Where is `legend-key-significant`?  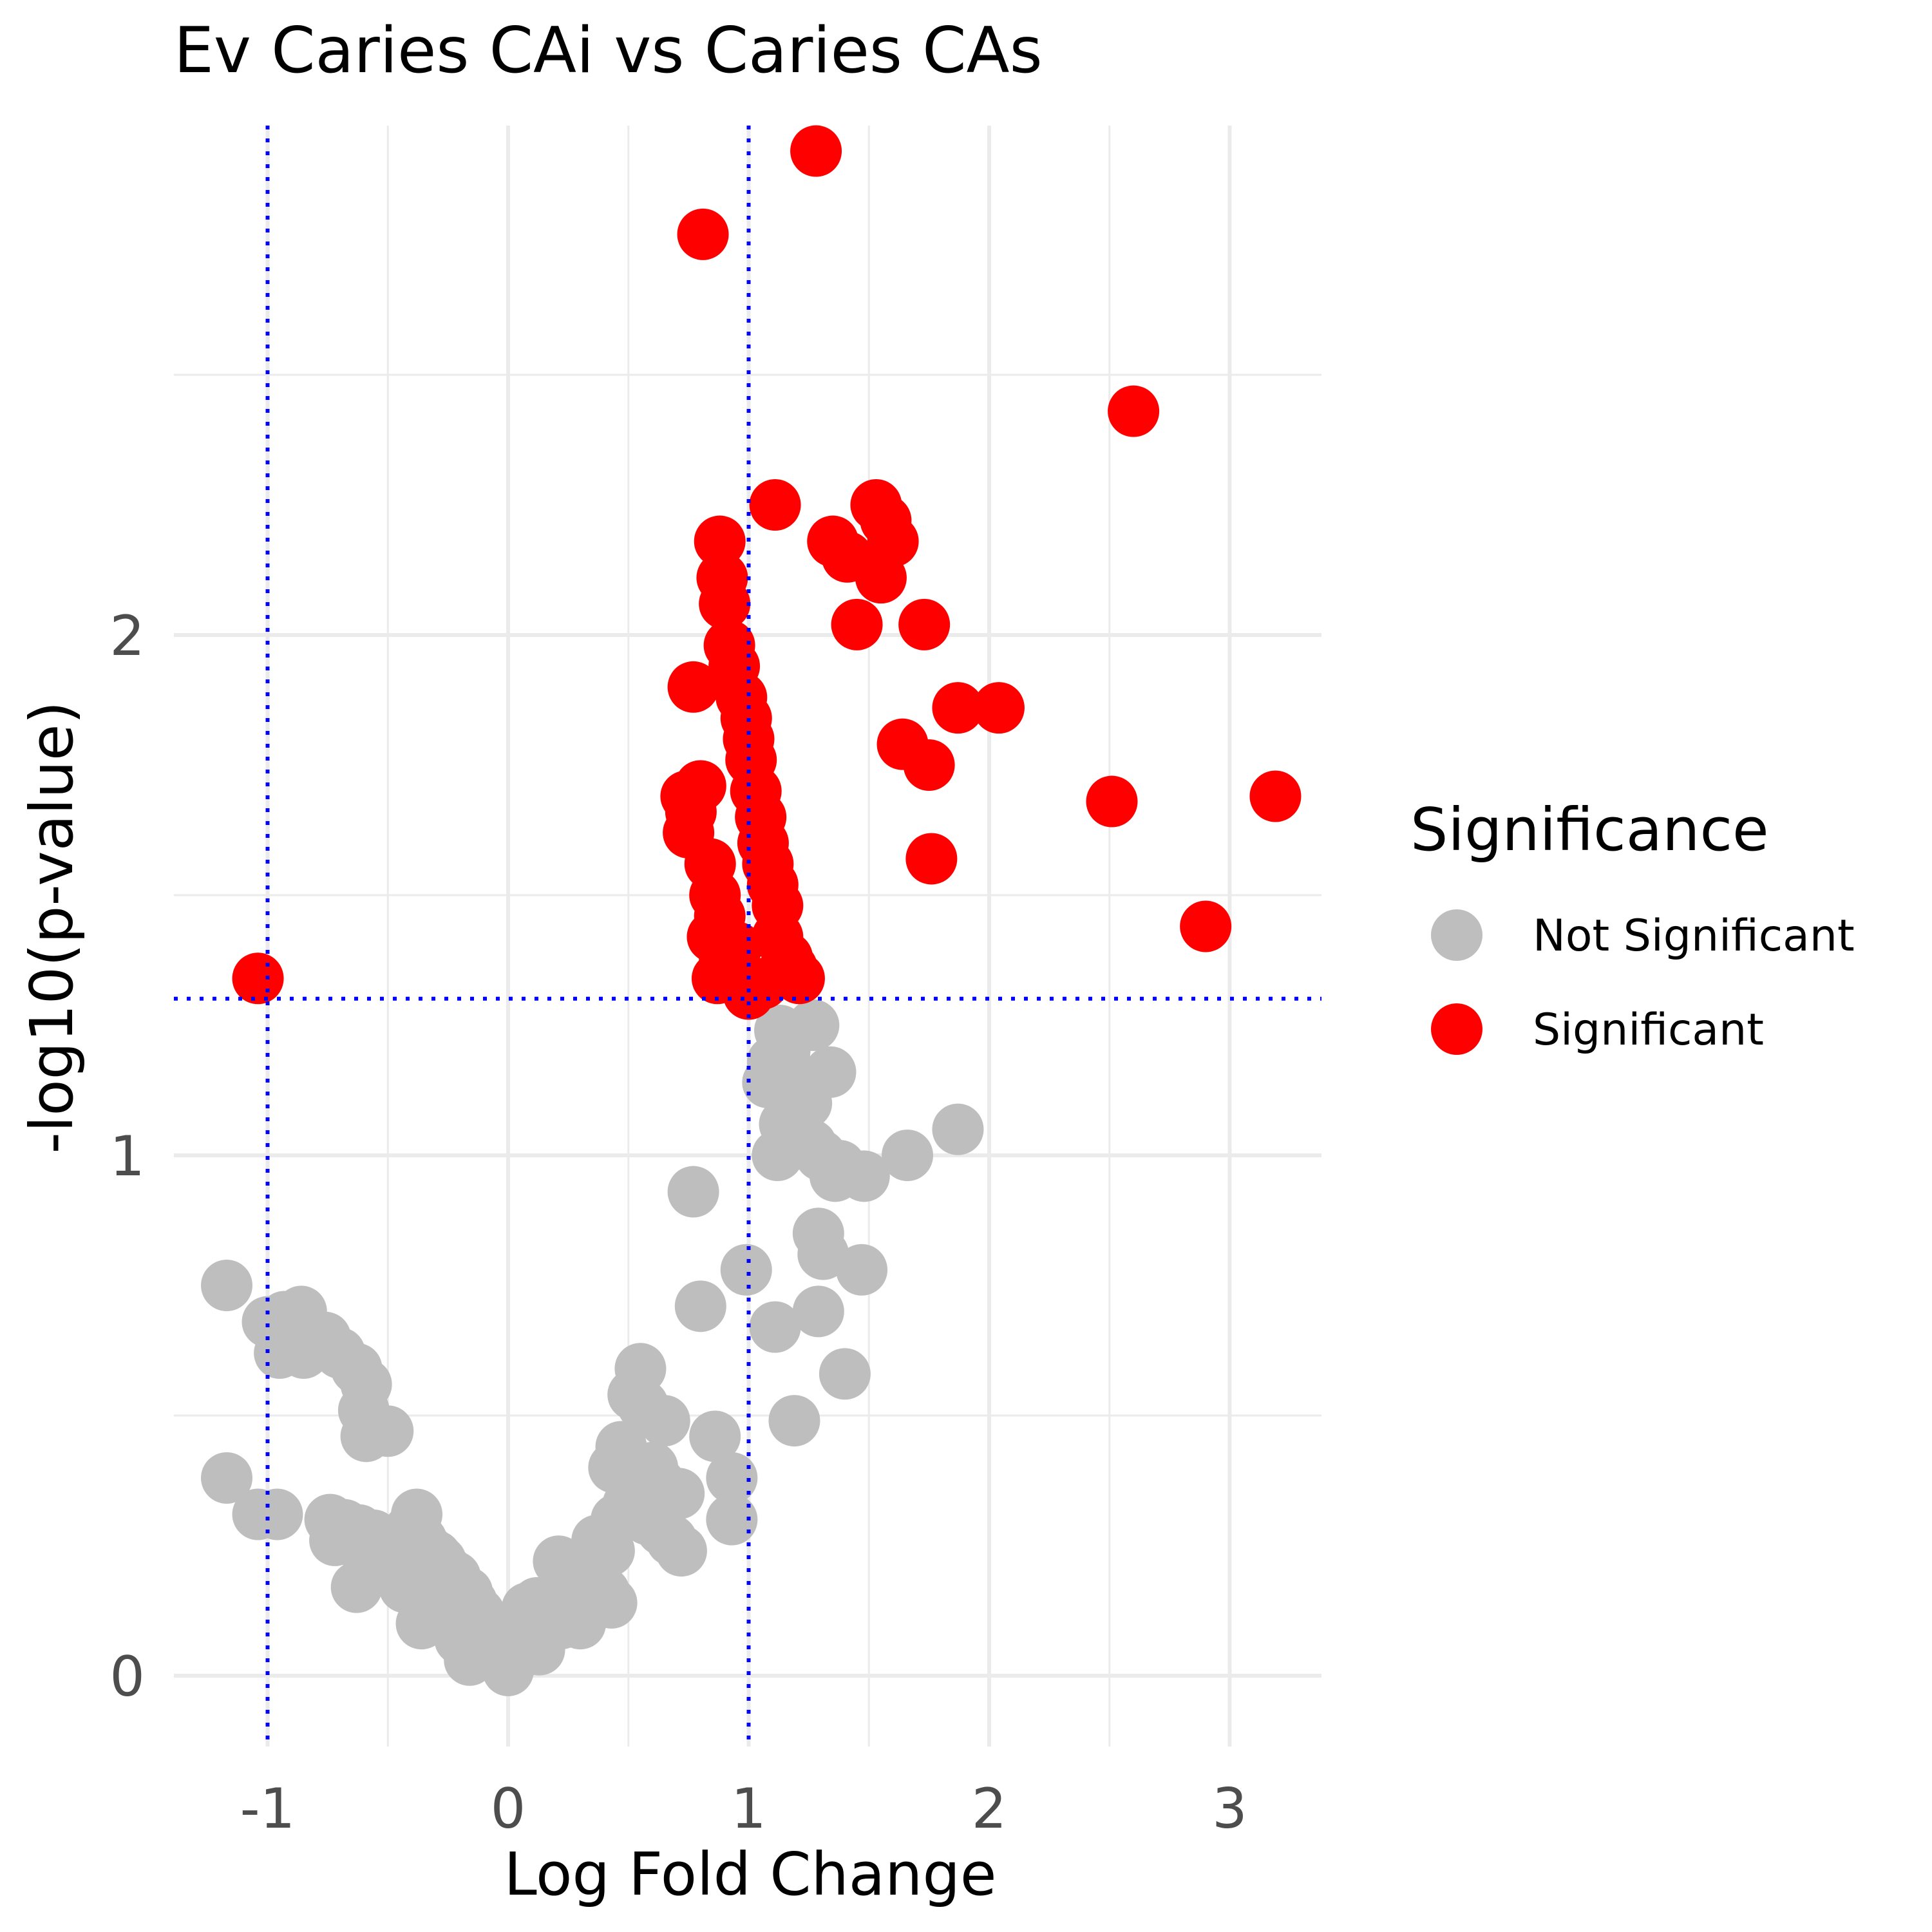
legend-key-significant is located at coordinates (1457, 1029).